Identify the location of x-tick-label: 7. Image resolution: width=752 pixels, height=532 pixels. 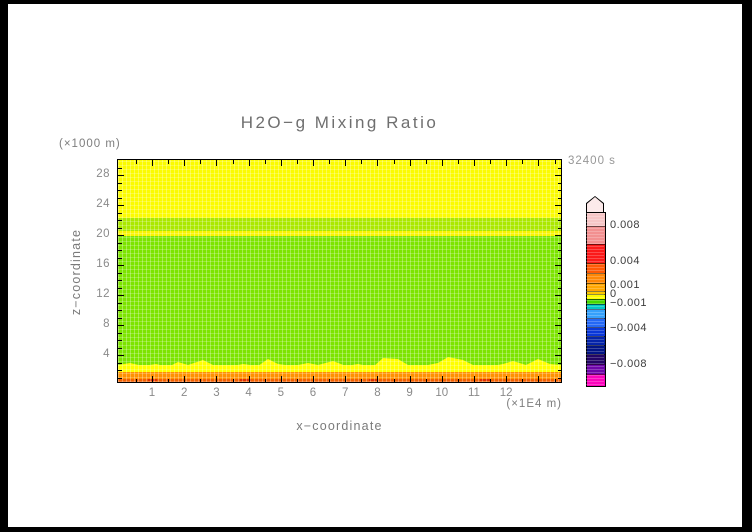
(345, 393).